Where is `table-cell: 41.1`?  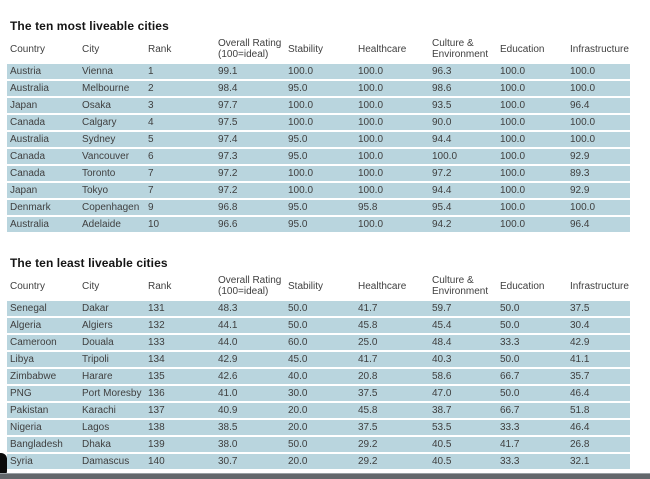 table-cell: 41.1 is located at coordinates (598, 360).